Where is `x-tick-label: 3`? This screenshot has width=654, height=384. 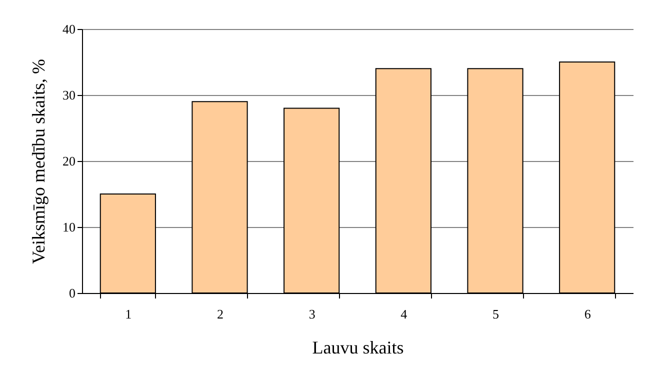
x-tick-label: 3 is located at coordinates (312, 314).